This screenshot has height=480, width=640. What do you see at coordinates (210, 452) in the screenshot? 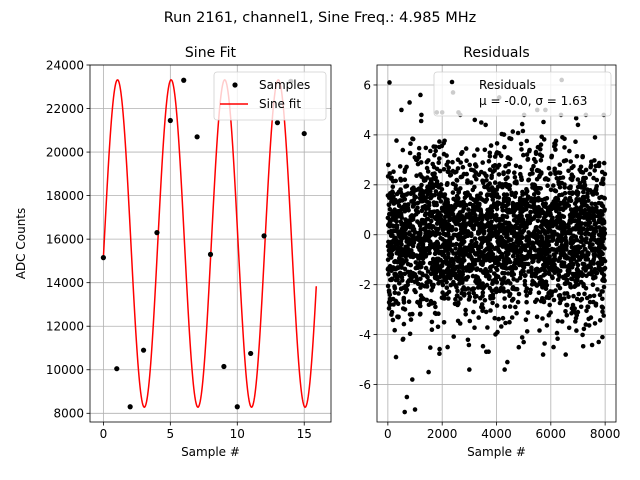
I see `x-axis-label: Sample #` at bounding box center [210, 452].